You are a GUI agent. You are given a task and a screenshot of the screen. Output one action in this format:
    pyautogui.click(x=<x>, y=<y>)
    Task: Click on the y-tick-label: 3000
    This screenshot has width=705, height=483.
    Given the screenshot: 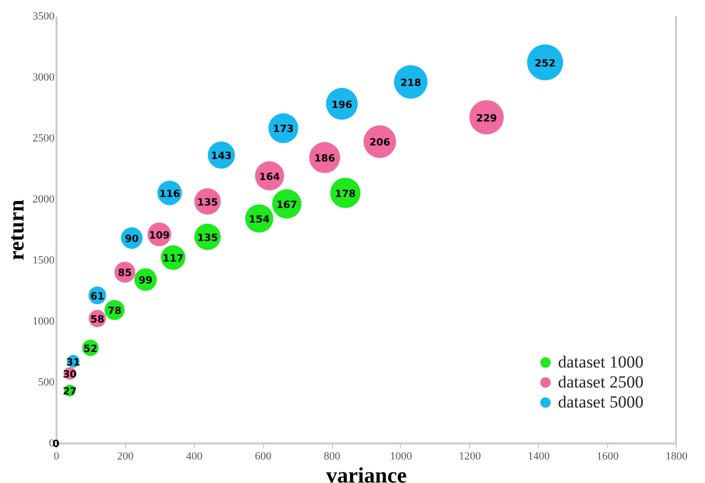 What is the action you would take?
    pyautogui.click(x=43, y=78)
    